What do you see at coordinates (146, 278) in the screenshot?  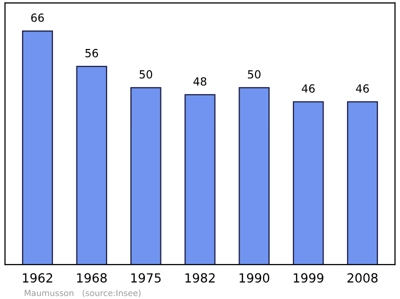 I see `x-tick-label: 1975` at bounding box center [146, 278].